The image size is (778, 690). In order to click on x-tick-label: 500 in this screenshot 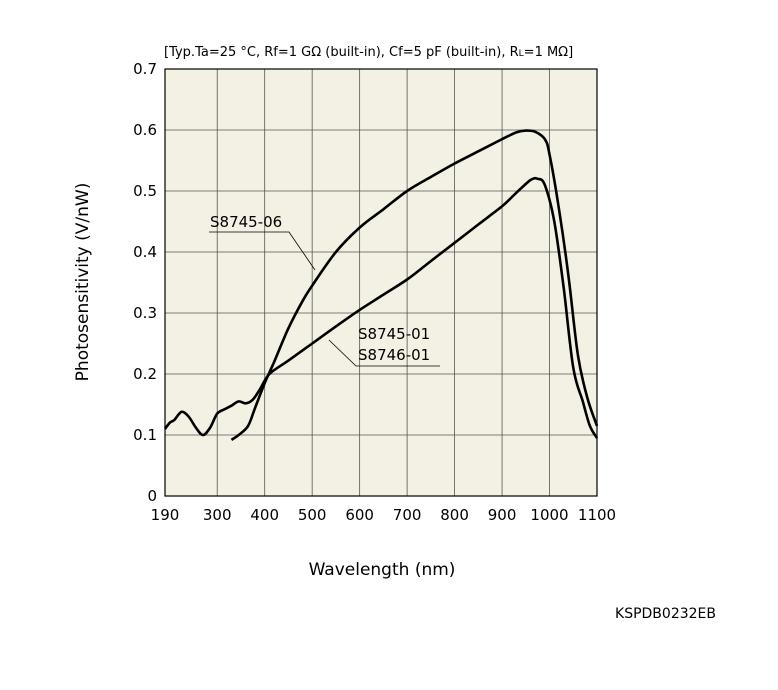, I will do `click(312, 515)`.